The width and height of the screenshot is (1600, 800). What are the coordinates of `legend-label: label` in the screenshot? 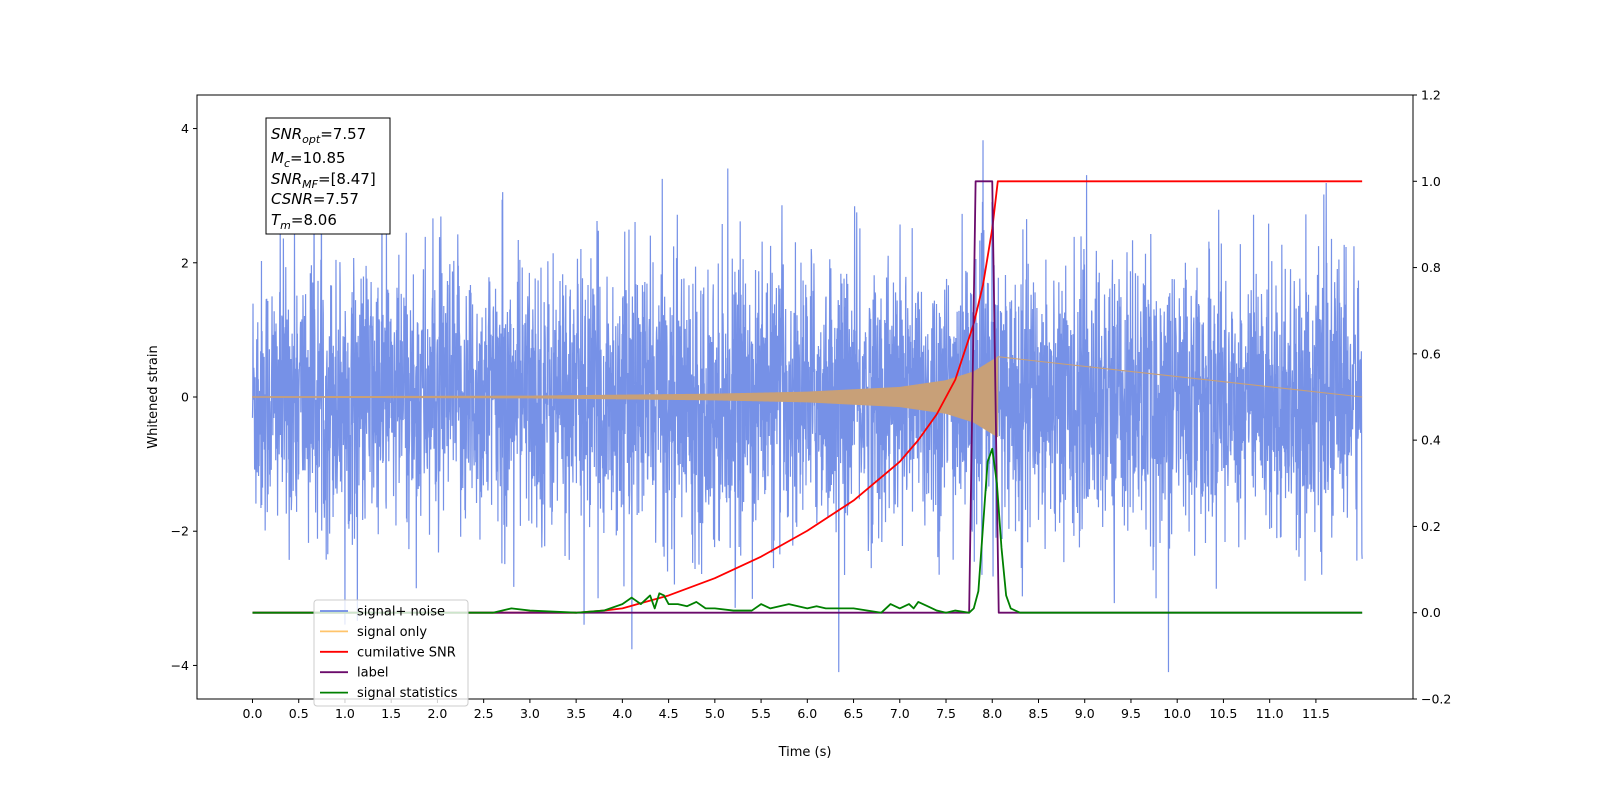 It's located at (372, 673).